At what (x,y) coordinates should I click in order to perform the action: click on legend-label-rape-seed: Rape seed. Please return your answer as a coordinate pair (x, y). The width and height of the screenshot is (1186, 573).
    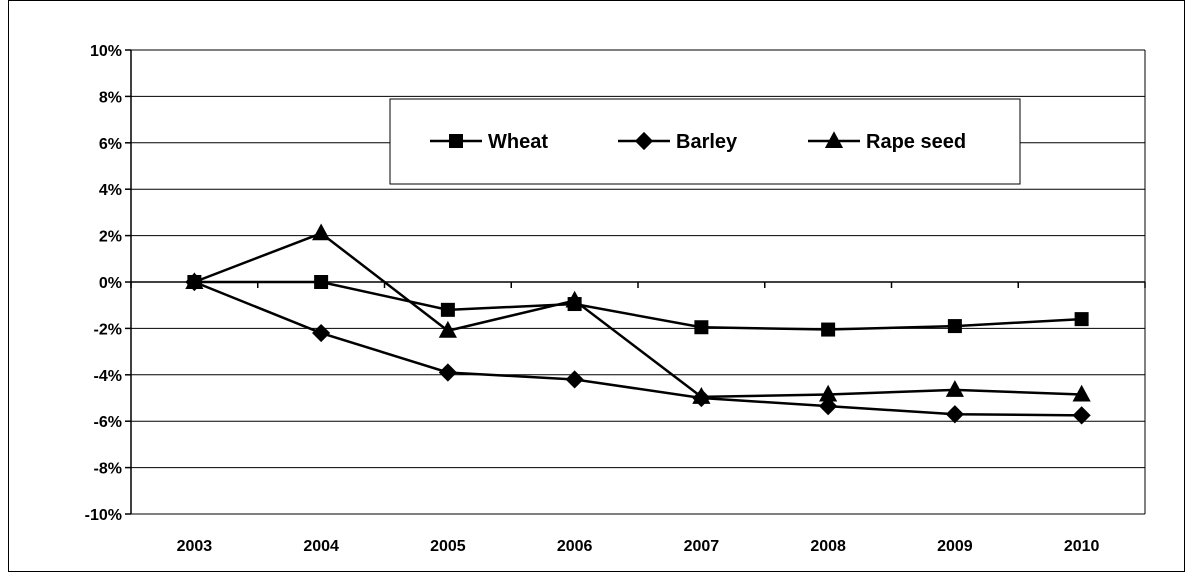
    Looking at the image, I should click on (916, 142).